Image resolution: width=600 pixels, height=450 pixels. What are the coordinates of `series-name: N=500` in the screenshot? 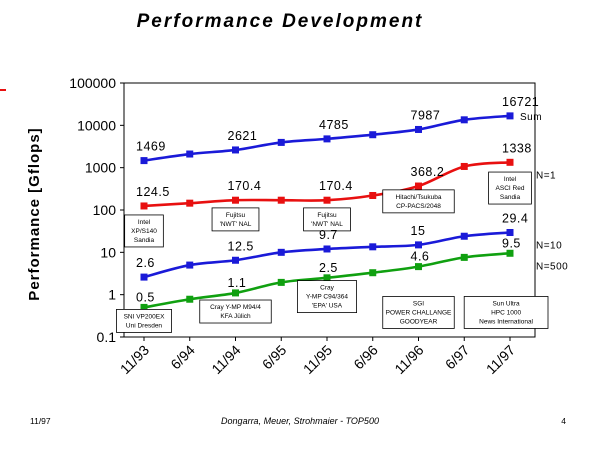 It's located at (552, 266).